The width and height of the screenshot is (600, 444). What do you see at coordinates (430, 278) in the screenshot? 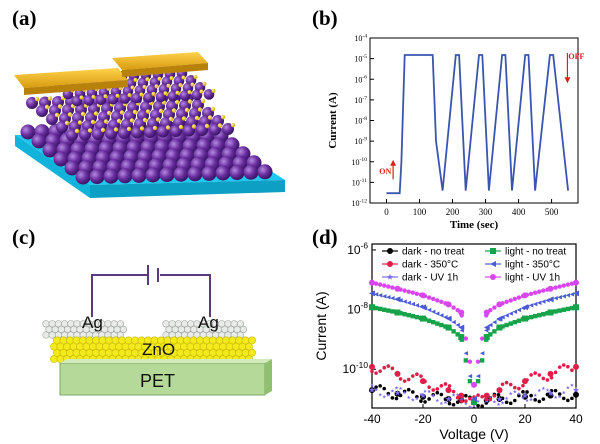
I see `legend-label: dark - UV 1h` at bounding box center [430, 278].